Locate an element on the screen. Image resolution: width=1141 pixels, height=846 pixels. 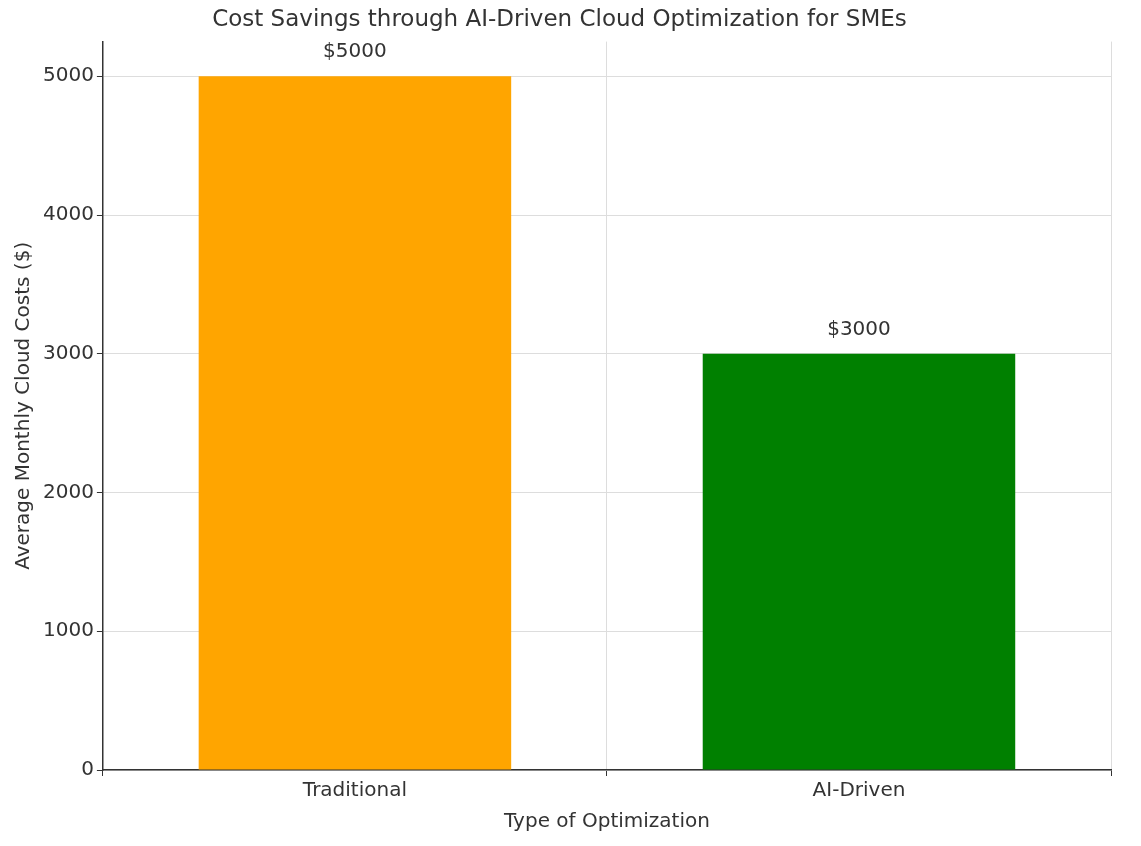
y-tick-label: 3000 is located at coordinates (68, 351).